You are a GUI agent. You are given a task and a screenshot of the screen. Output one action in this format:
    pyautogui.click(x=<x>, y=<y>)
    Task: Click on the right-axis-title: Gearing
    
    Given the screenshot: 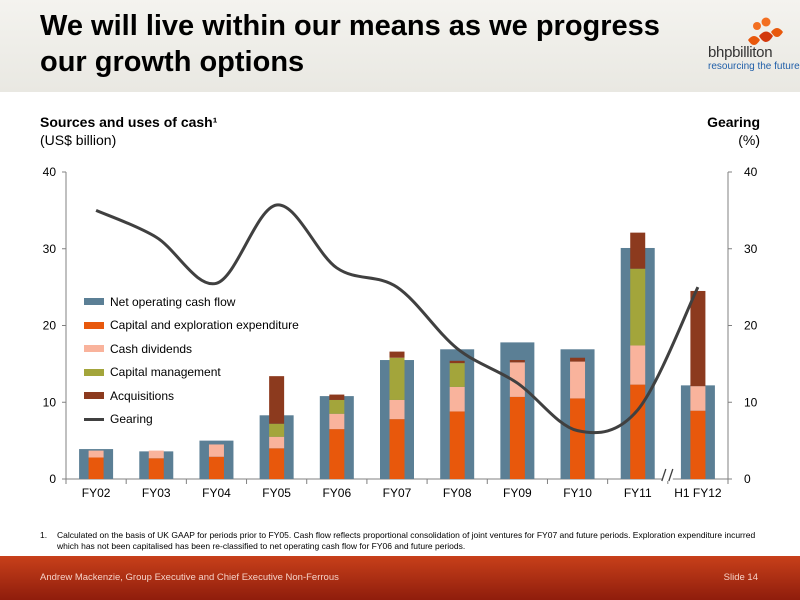 What is the action you would take?
    pyautogui.click(x=733, y=122)
    